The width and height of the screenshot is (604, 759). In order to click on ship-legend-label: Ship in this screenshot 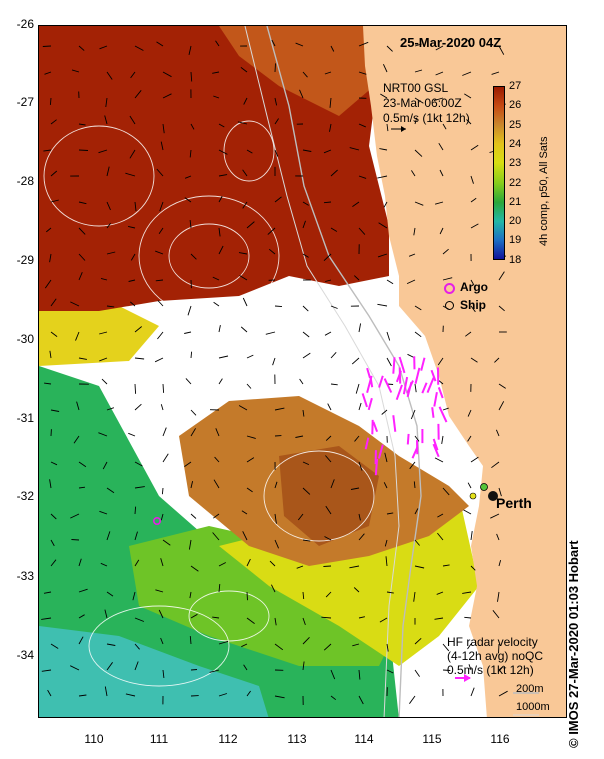, I will do `click(473, 305)`.